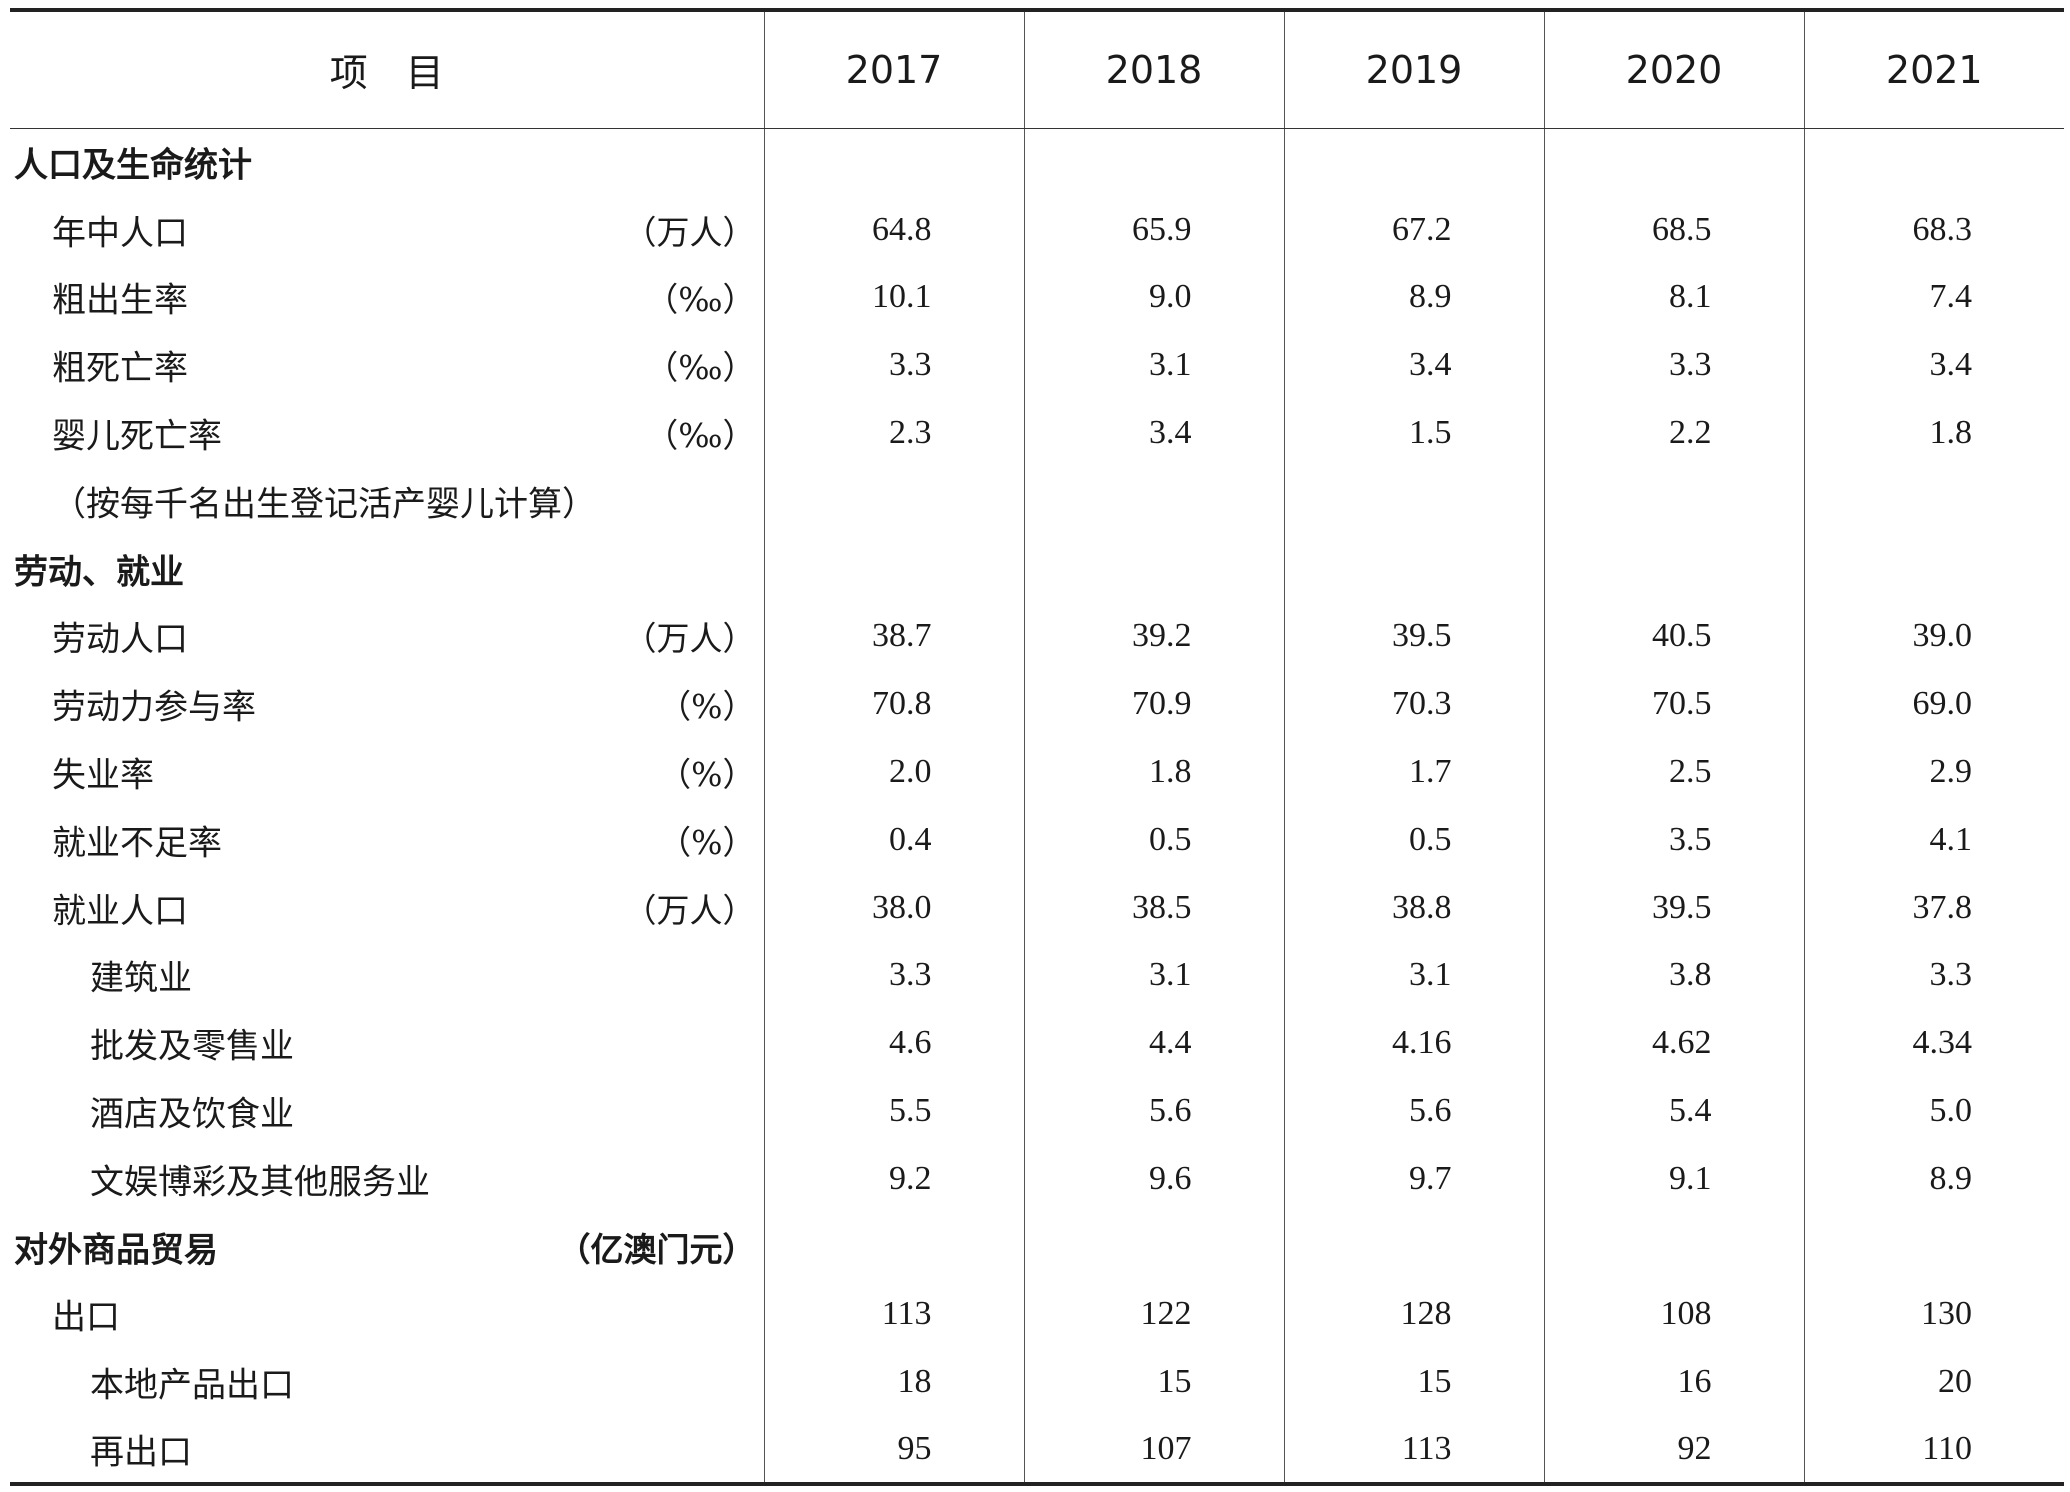 The height and width of the screenshot is (1492, 2070). What do you see at coordinates (1413, 1314) in the screenshot?
I see `value-cell-2019: 128` at bounding box center [1413, 1314].